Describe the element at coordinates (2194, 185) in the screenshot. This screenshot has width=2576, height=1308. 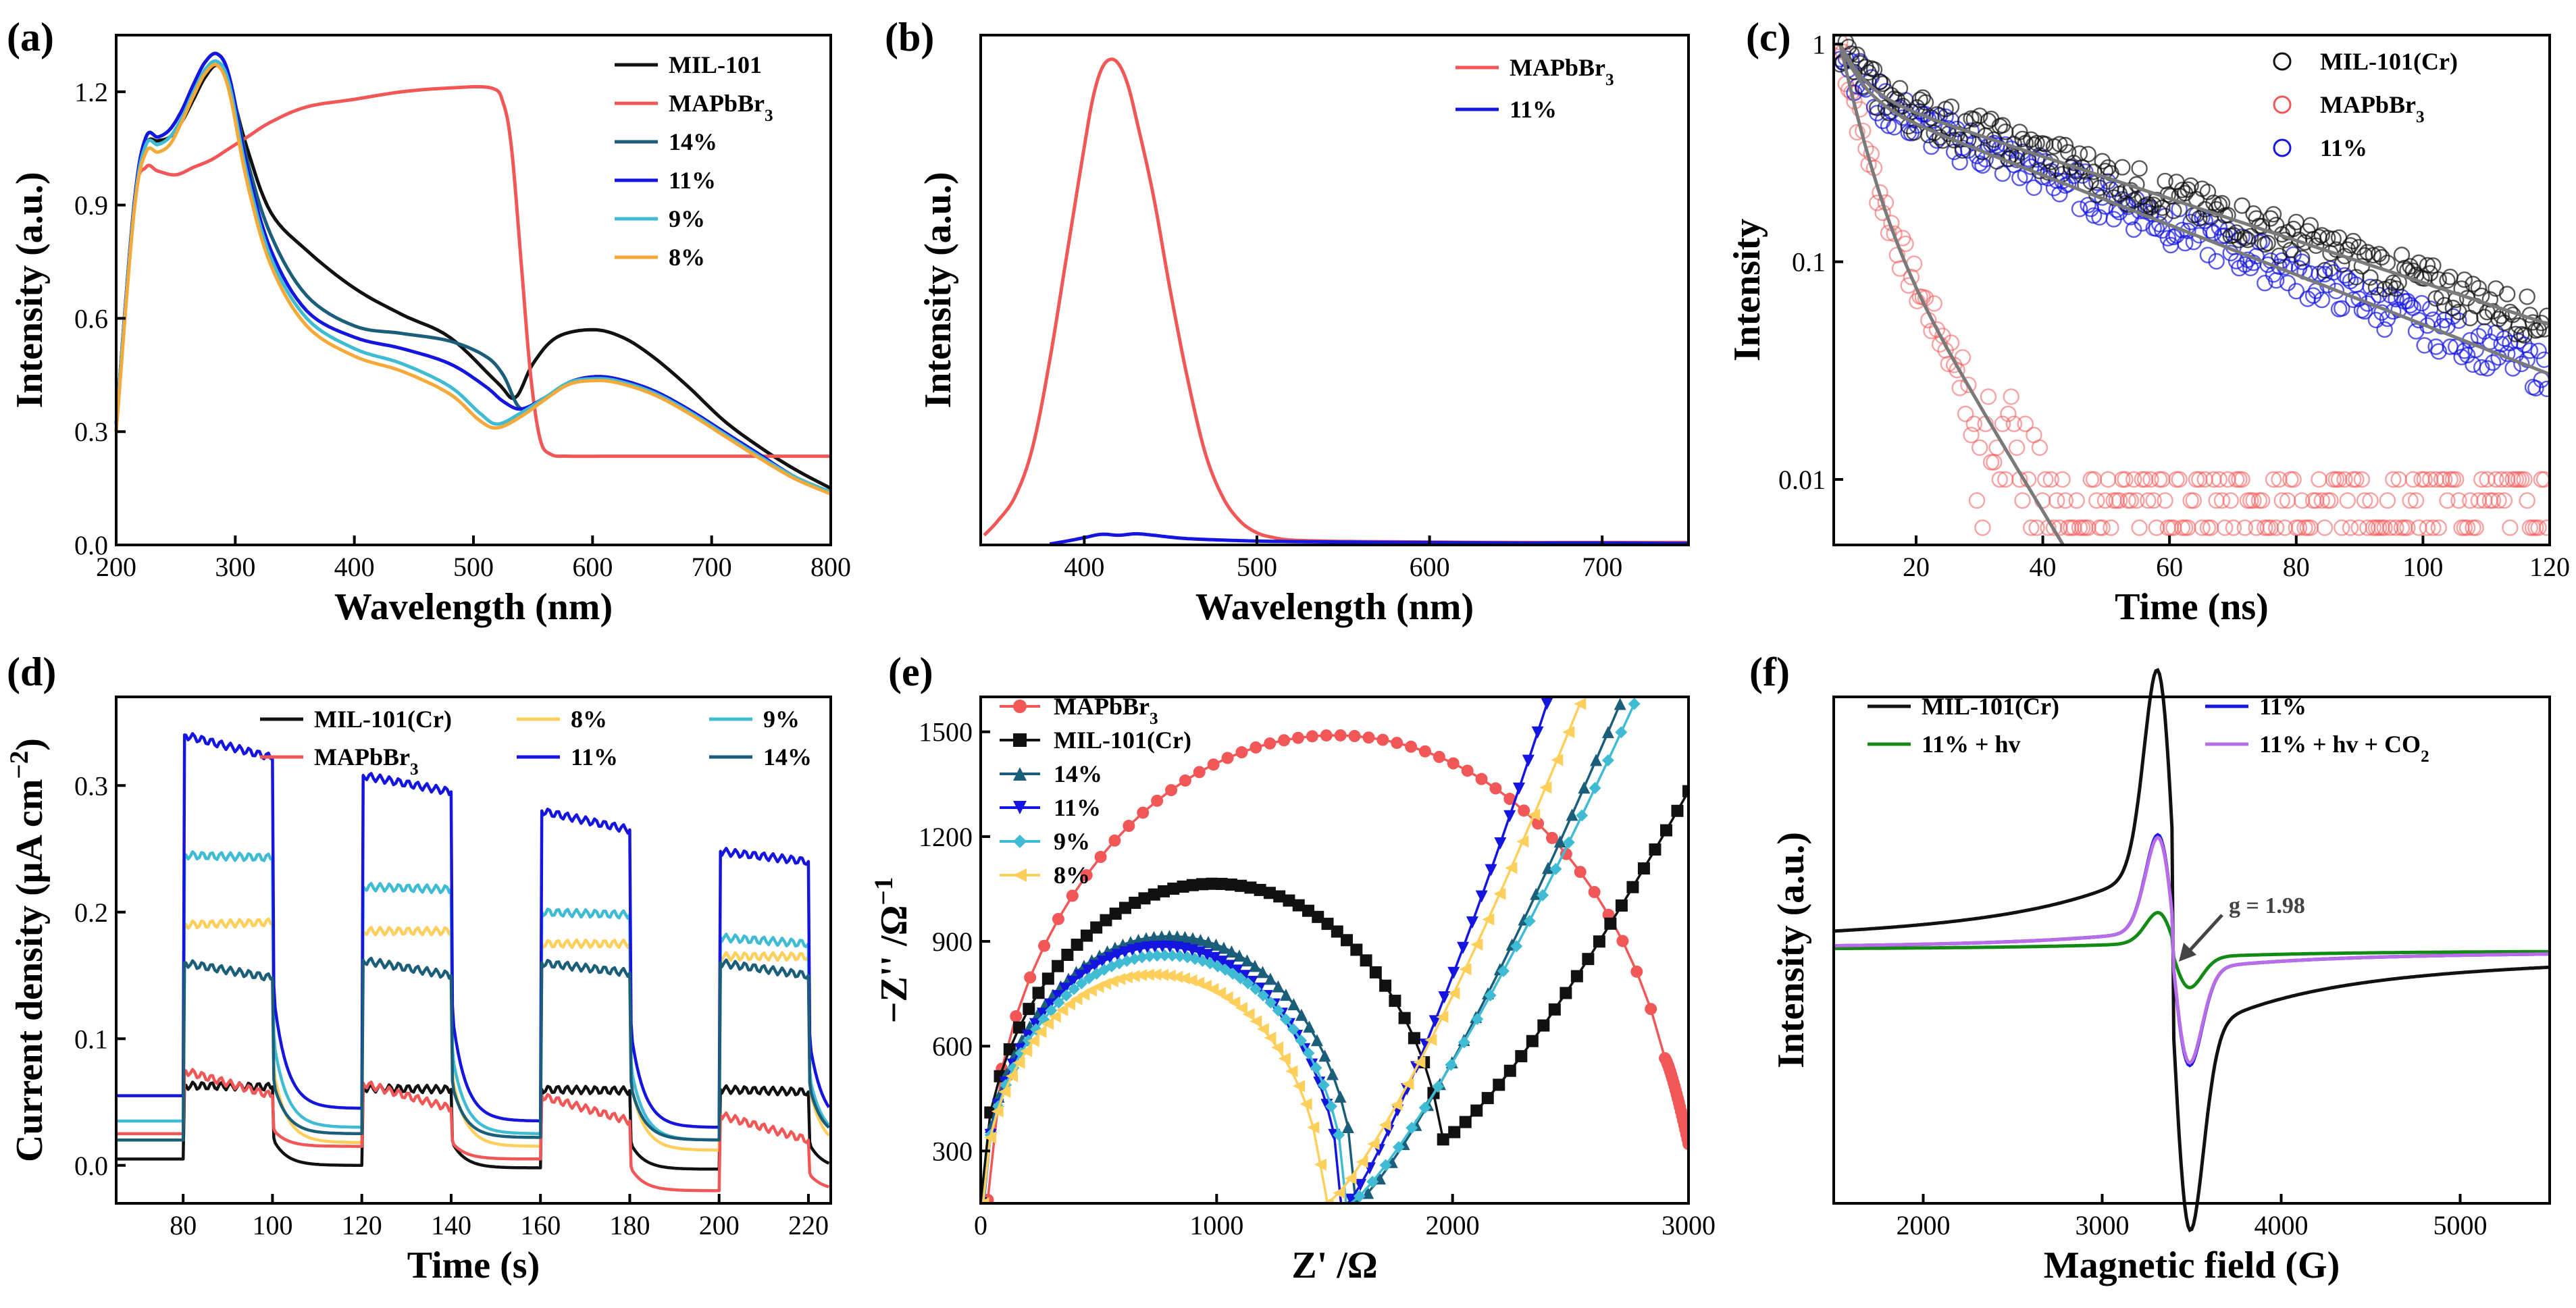
I see `fit-line` at that location.